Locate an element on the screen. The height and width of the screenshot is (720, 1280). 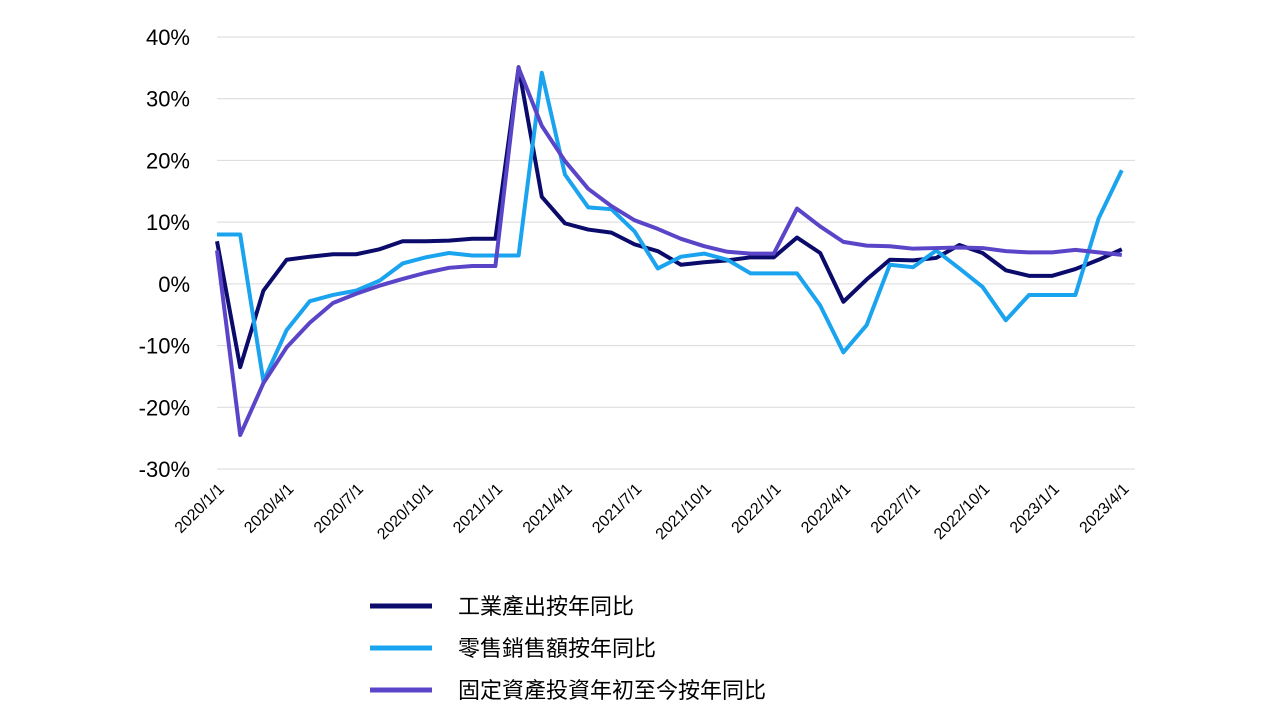
x-tick-label: 2020/4/1 is located at coordinates (269, 509).